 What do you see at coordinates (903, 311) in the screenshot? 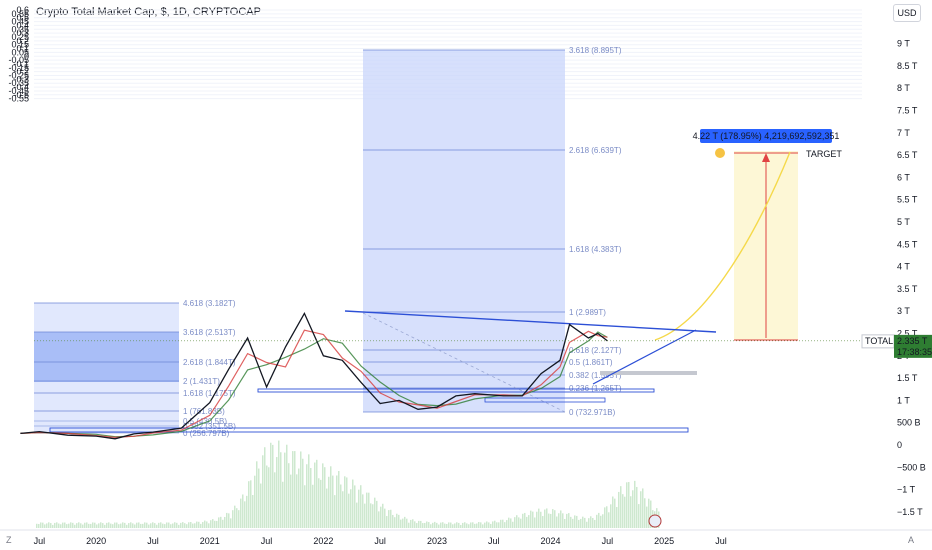
I see `right-tick-label: 3 T` at bounding box center [903, 311].